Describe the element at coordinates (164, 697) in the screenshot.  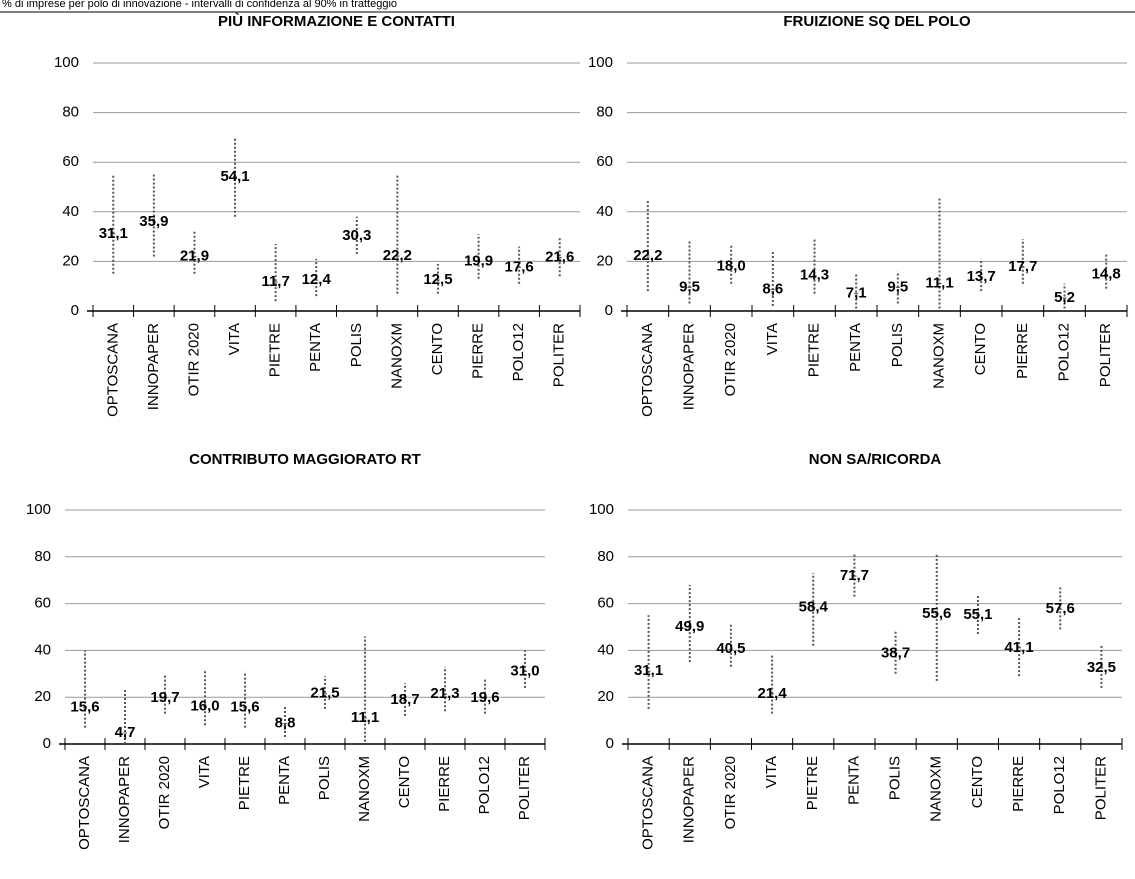
I see `value-label: 19,7` at that location.